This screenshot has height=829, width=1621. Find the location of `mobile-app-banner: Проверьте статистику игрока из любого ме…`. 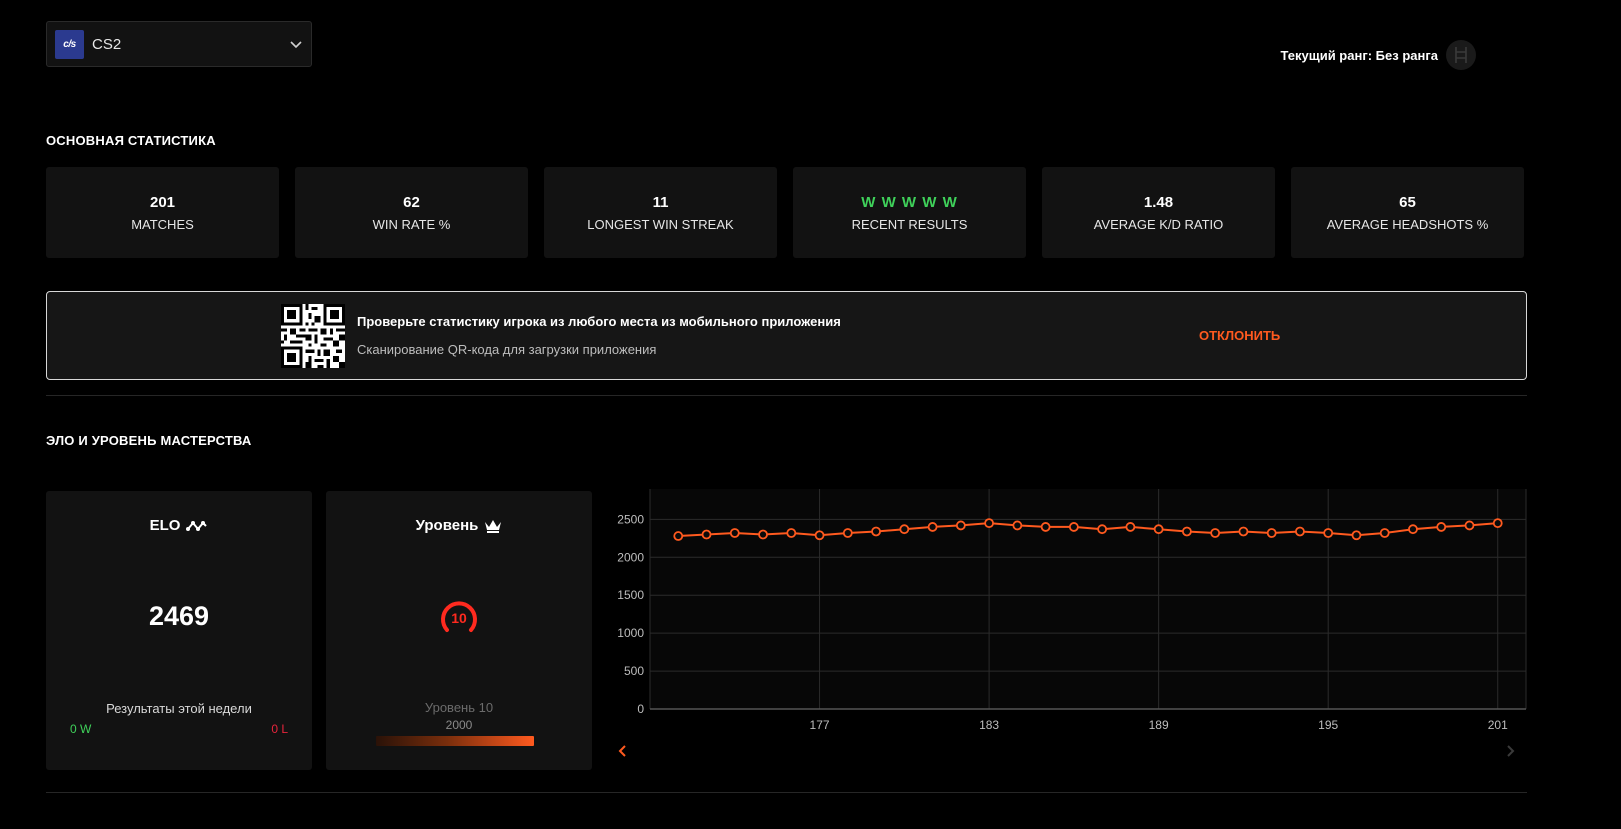

mobile-app-banner: Проверьте статистику игрока из любого ме… is located at coordinates (786, 335).